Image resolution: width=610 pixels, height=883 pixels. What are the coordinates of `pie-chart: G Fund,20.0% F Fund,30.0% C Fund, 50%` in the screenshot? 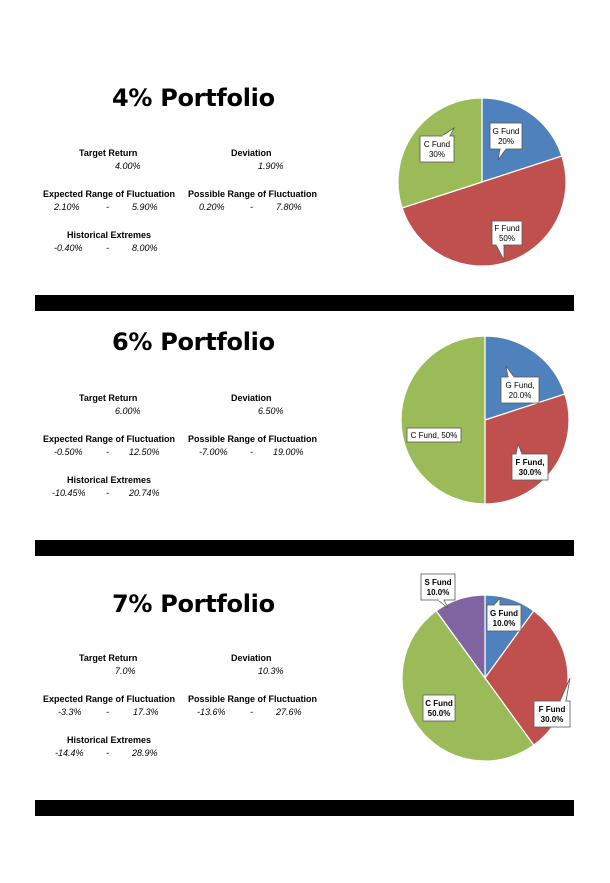 It's located at (485, 420).